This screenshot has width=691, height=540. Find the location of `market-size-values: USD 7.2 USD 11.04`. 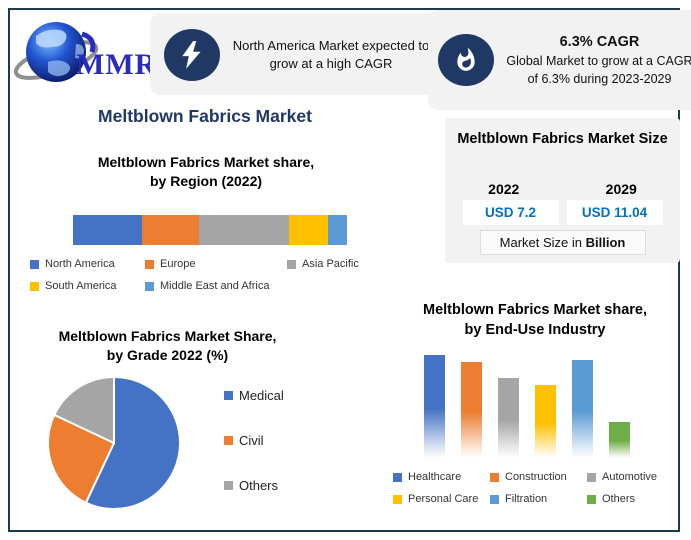

market-size-values: USD 7.2 USD 11.04 is located at coordinates (562, 212).